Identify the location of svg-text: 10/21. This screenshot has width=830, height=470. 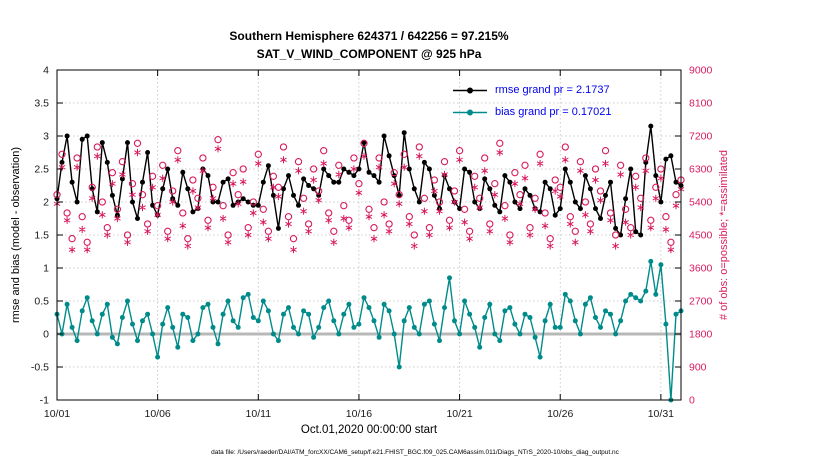
(459, 414).